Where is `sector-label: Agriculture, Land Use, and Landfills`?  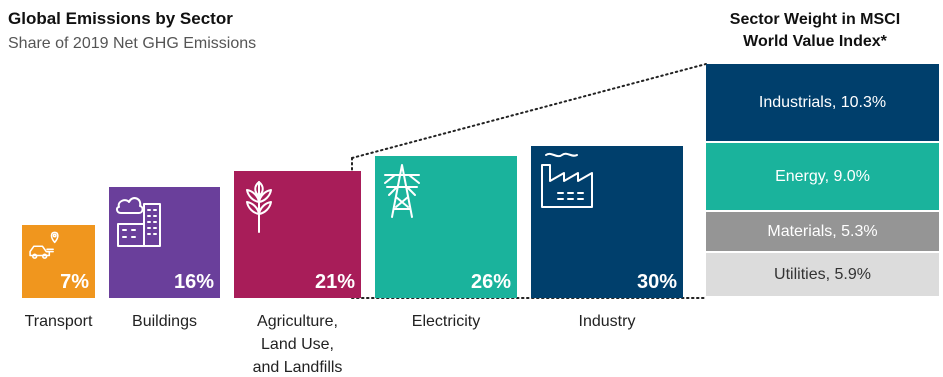
sector-label: Agriculture, Land Use, and Landfills is located at coordinates (298, 343).